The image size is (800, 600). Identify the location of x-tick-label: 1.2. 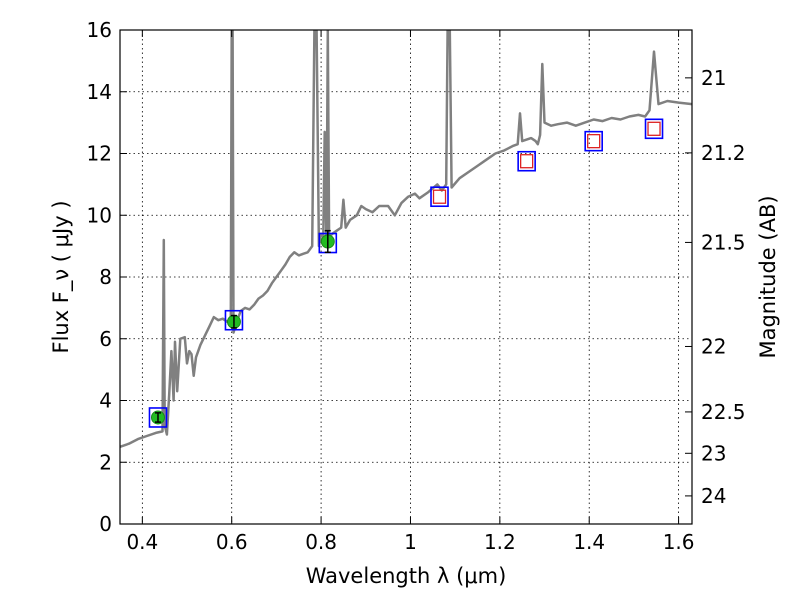
(500, 542).